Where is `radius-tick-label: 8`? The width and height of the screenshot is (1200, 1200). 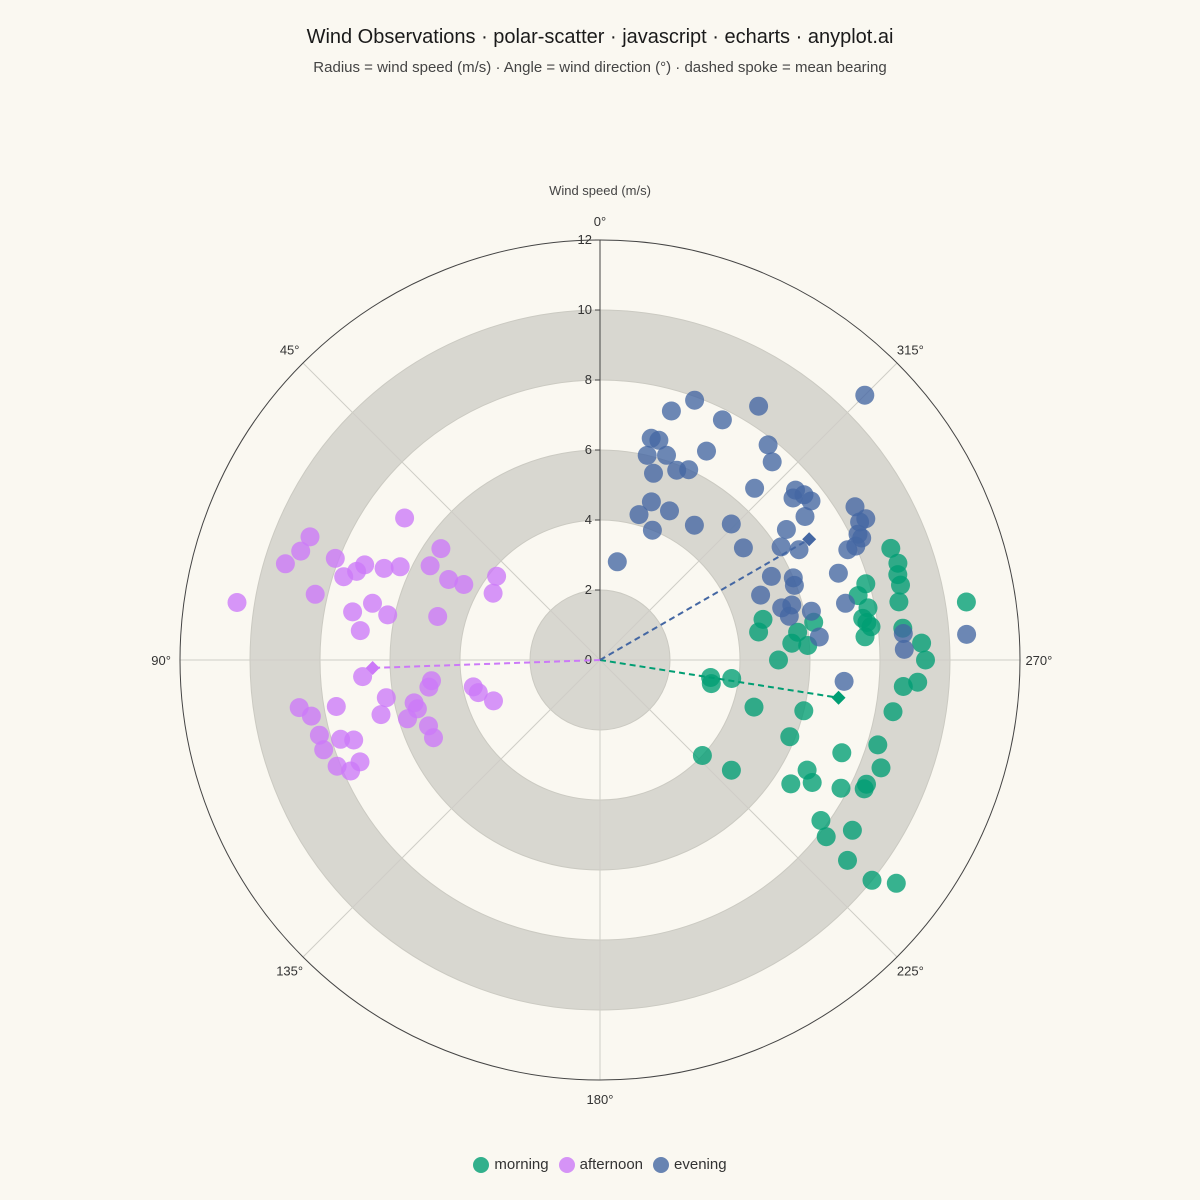 radius-tick-label: 8 is located at coordinates (588, 379).